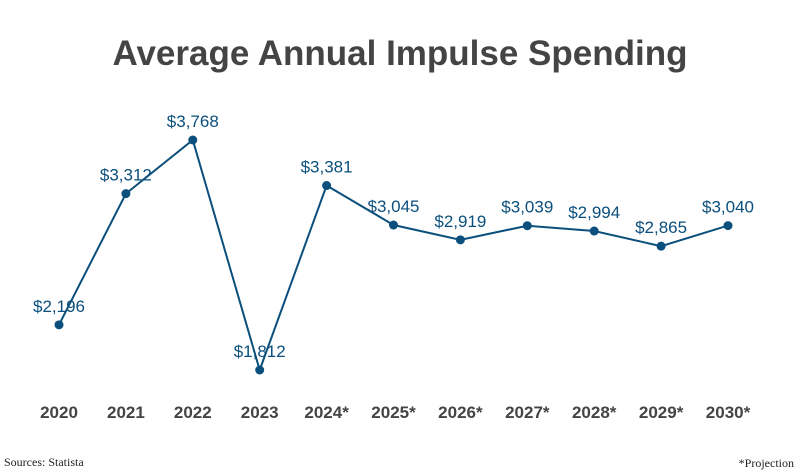 The width and height of the screenshot is (800, 475). I want to click on x-tick-label: 2020, so click(59, 412).